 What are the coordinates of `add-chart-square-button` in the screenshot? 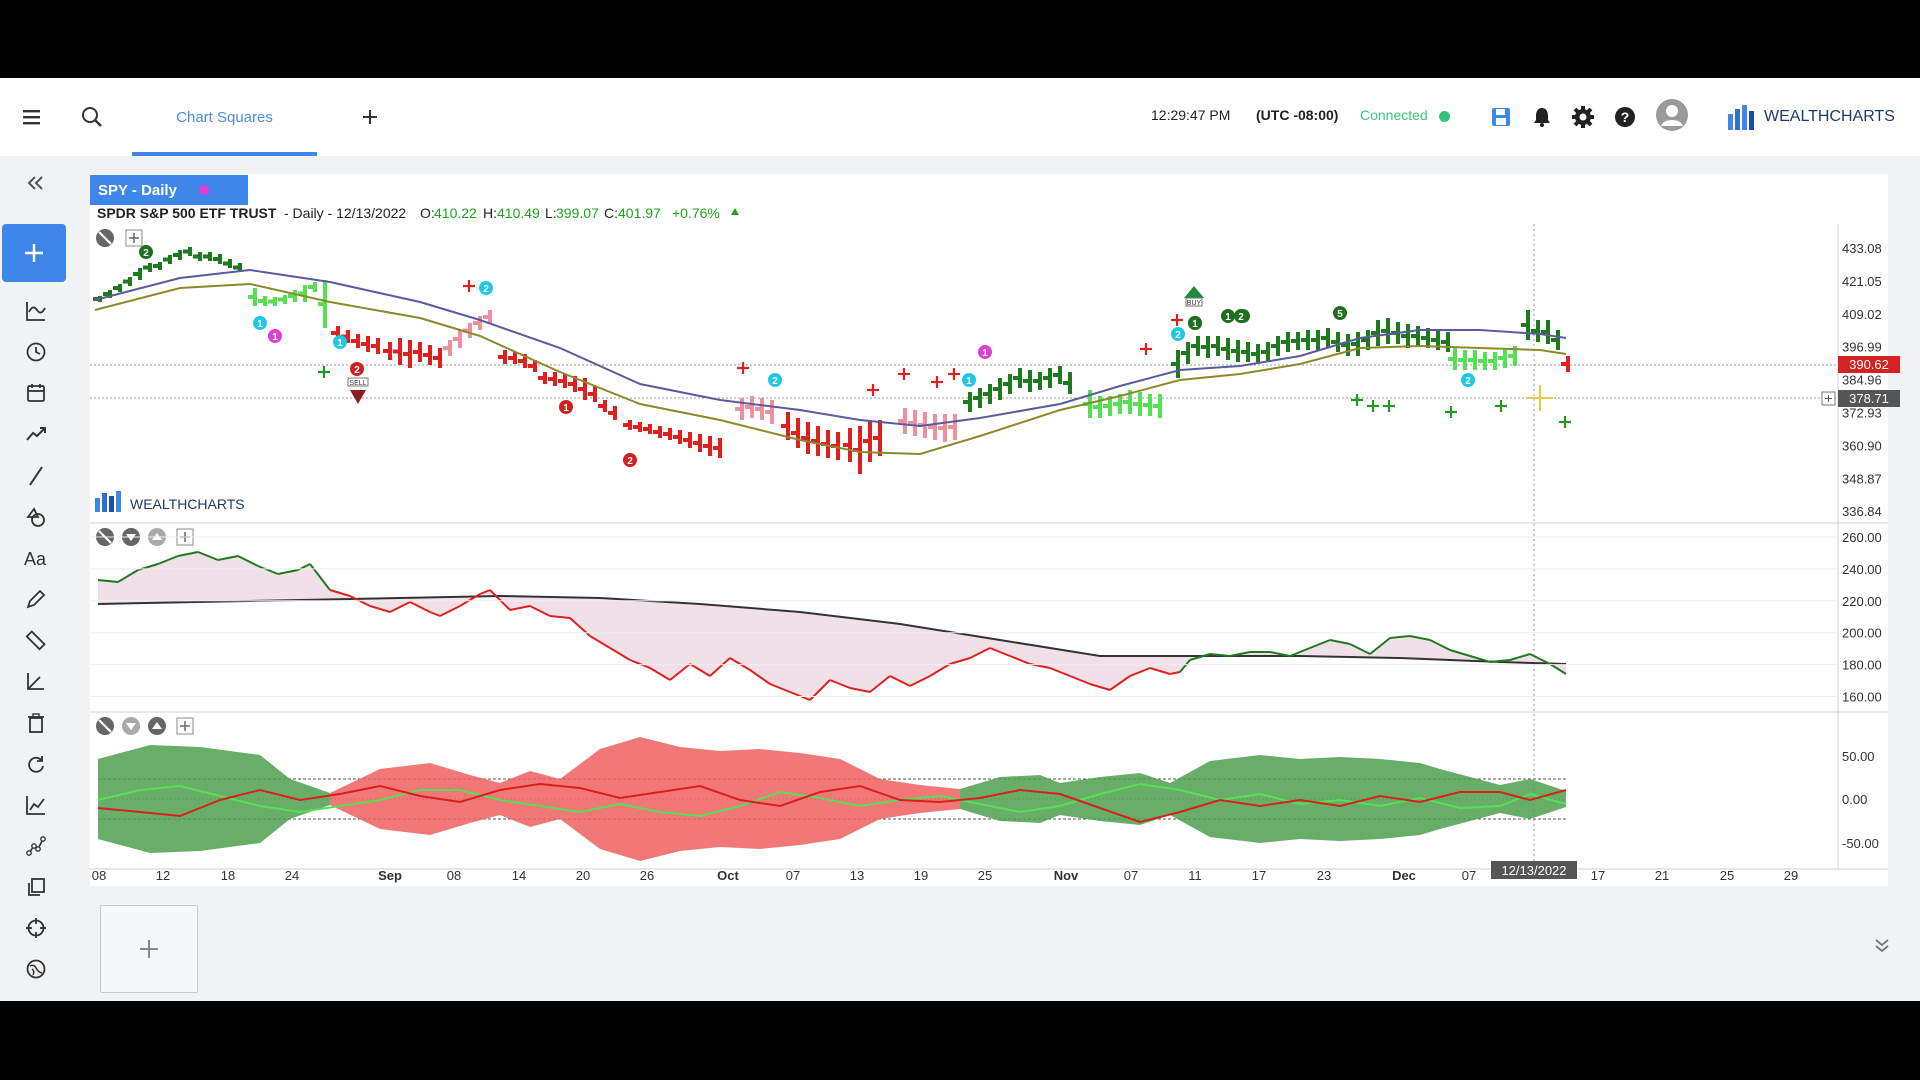 It's located at (149, 949).